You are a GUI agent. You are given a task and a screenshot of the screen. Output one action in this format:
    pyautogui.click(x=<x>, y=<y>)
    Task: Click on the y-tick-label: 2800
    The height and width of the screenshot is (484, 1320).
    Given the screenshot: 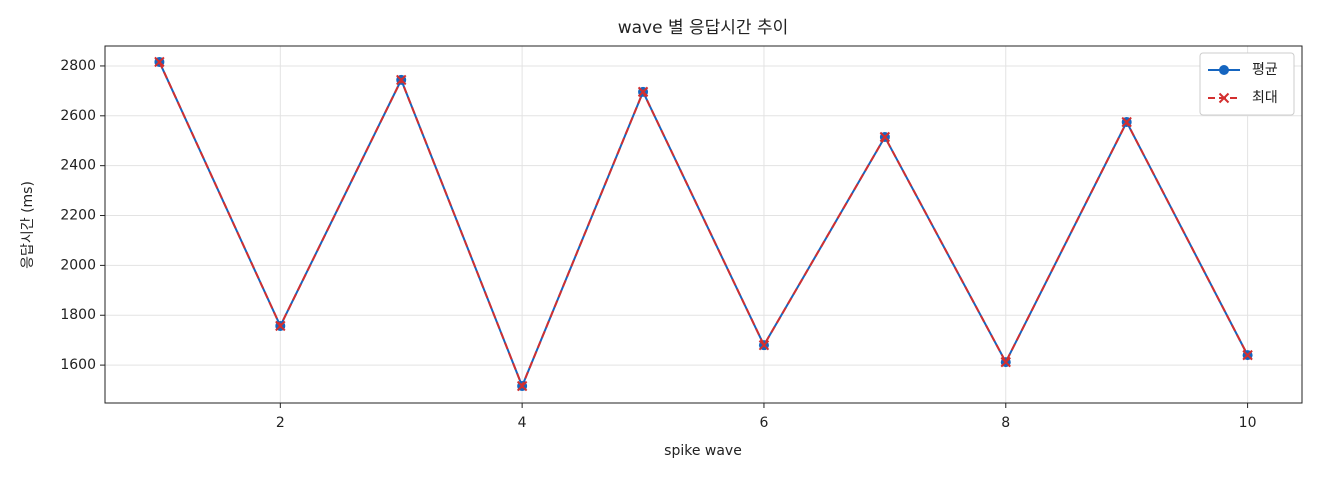 What is the action you would take?
    pyautogui.click(x=78, y=66)
    